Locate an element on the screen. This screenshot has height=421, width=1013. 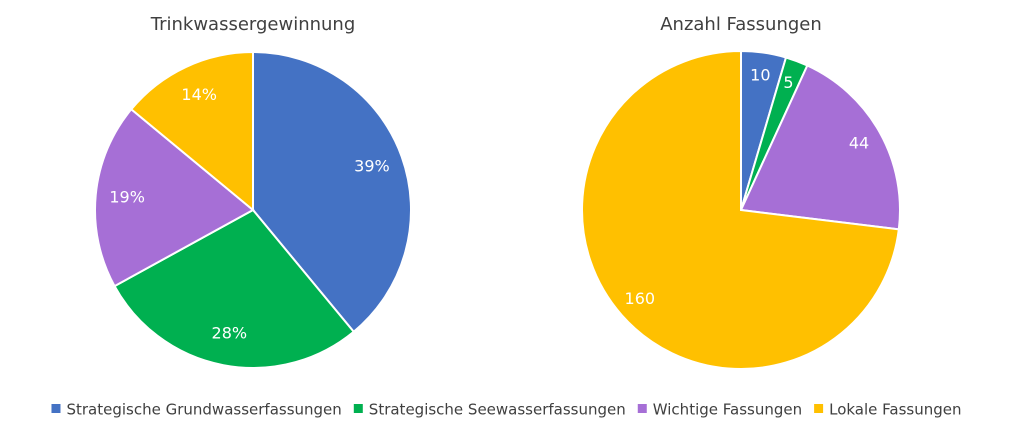
chart-title: Anzahl Fassungen is located at coordinates (741, 24).